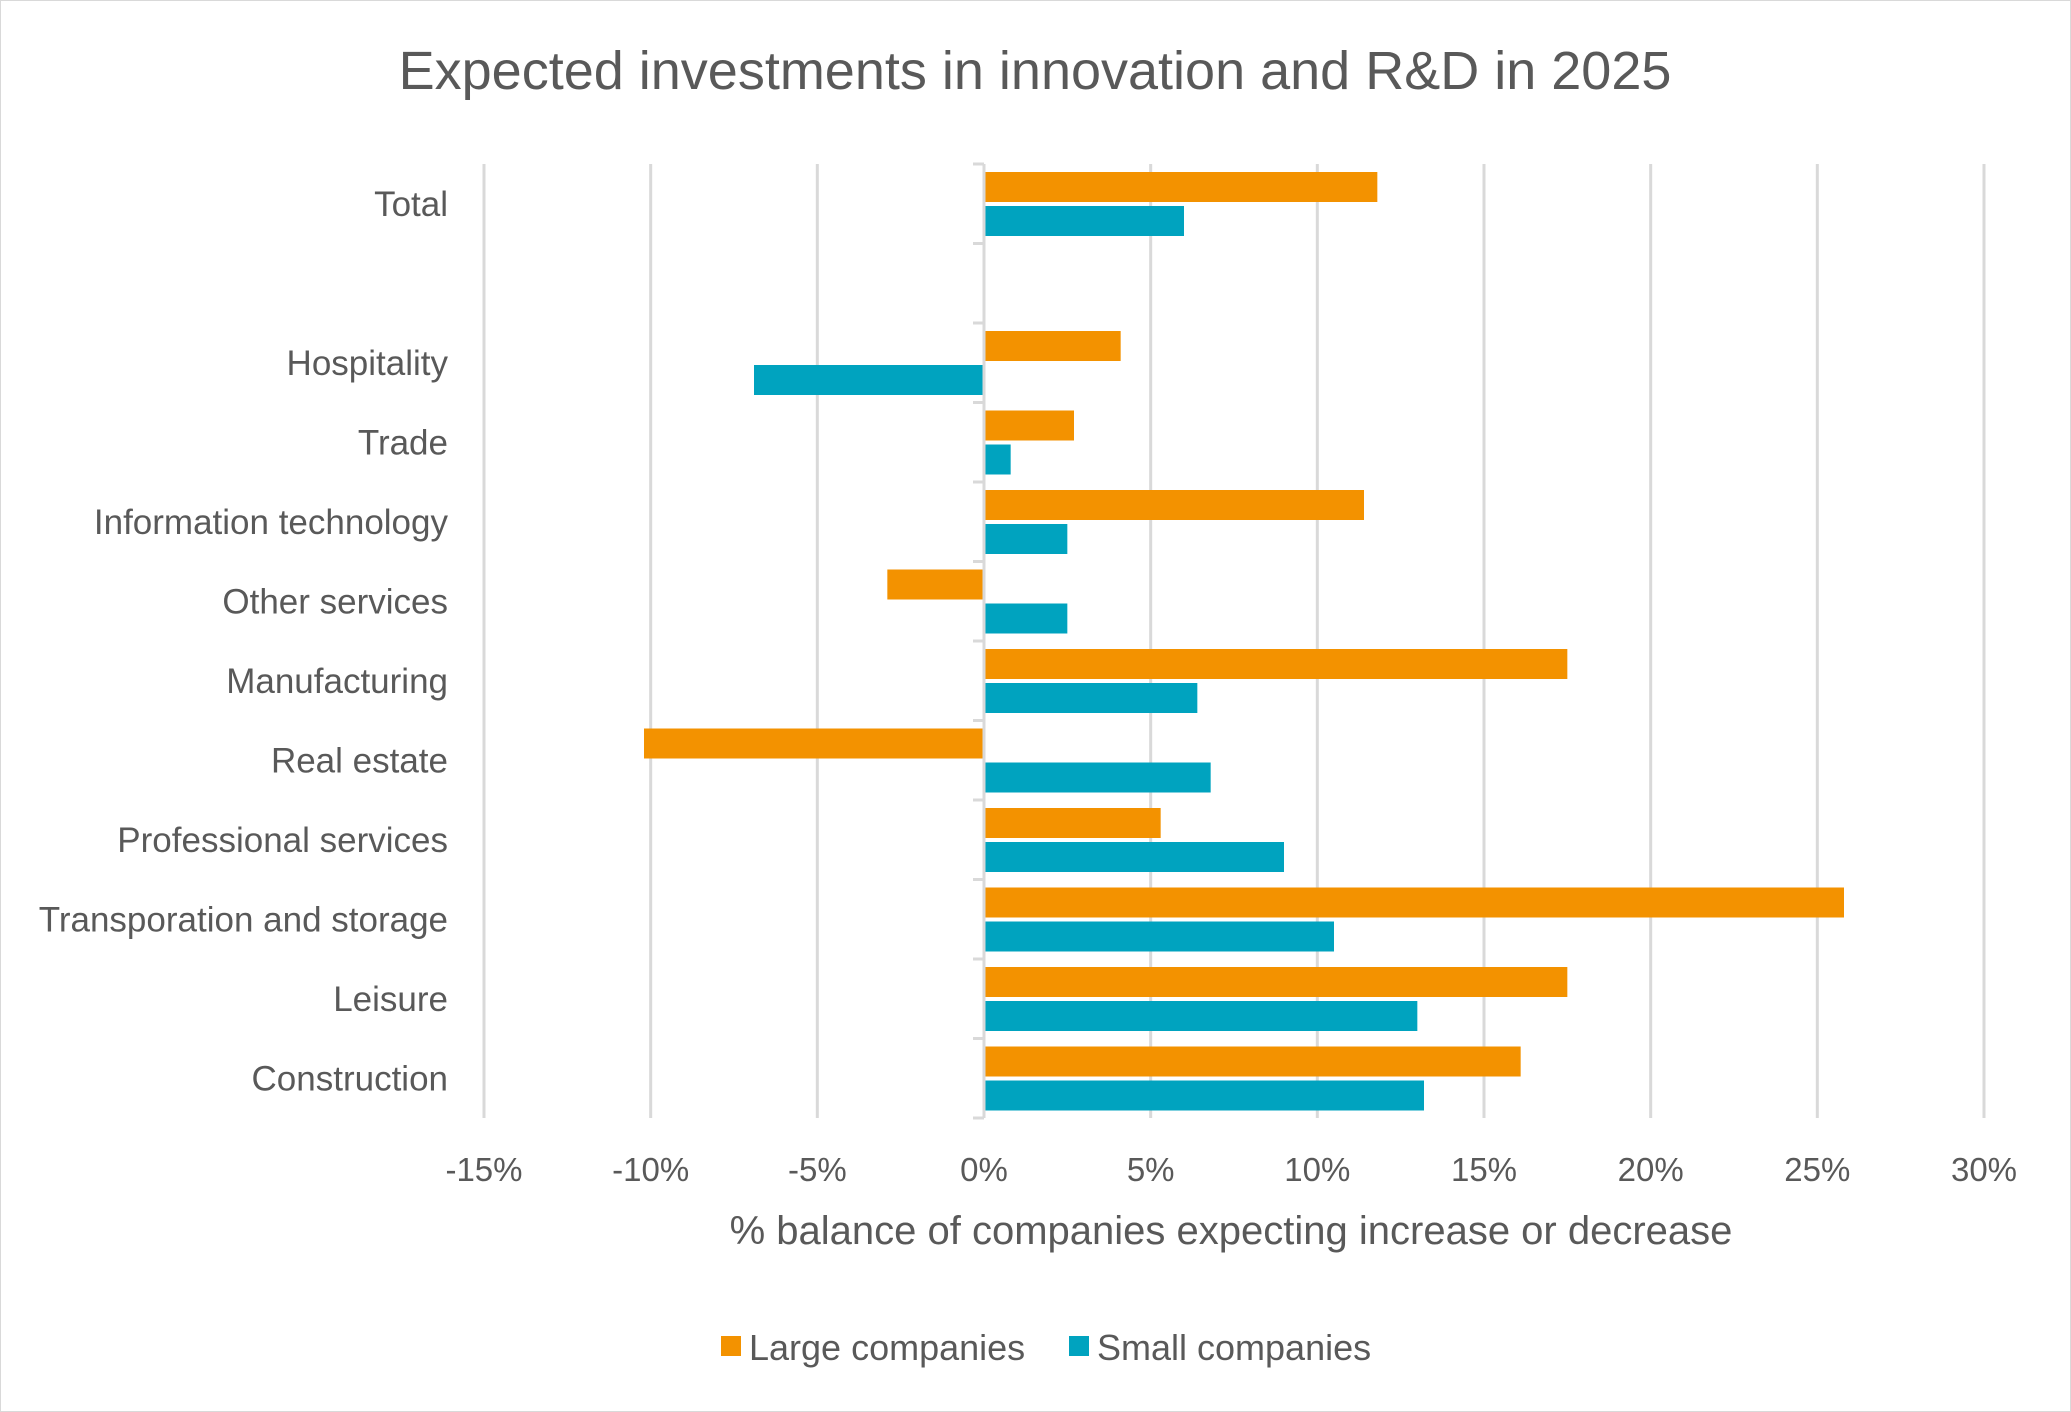 Image resolution: width=2071 pixels, height=1412 pixels. Describe the element at coordinates (1181, 187) in the screenshot. I see `bar-large-companies-total` at that location.